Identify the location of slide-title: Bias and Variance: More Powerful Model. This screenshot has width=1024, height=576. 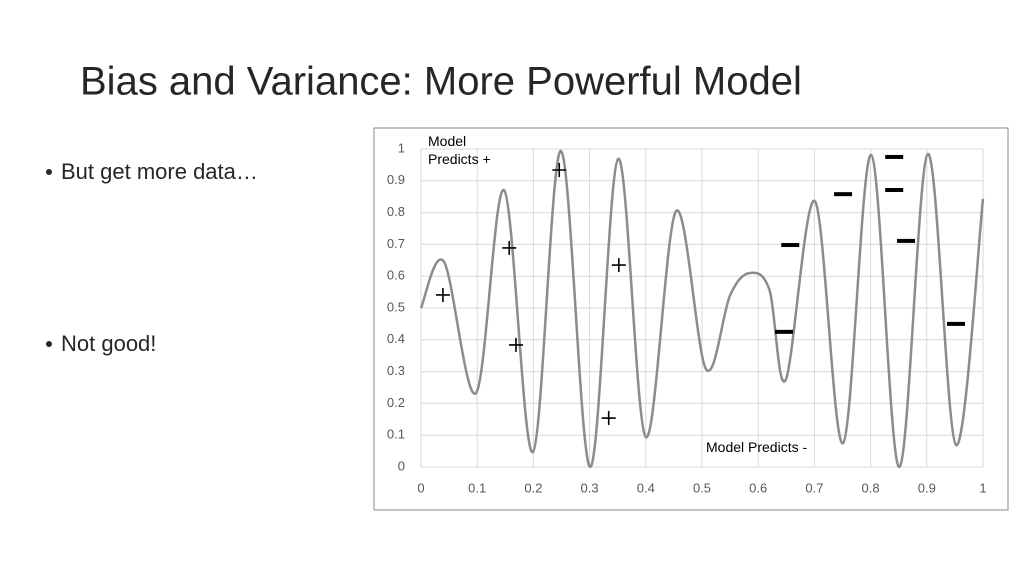
(441, 82).